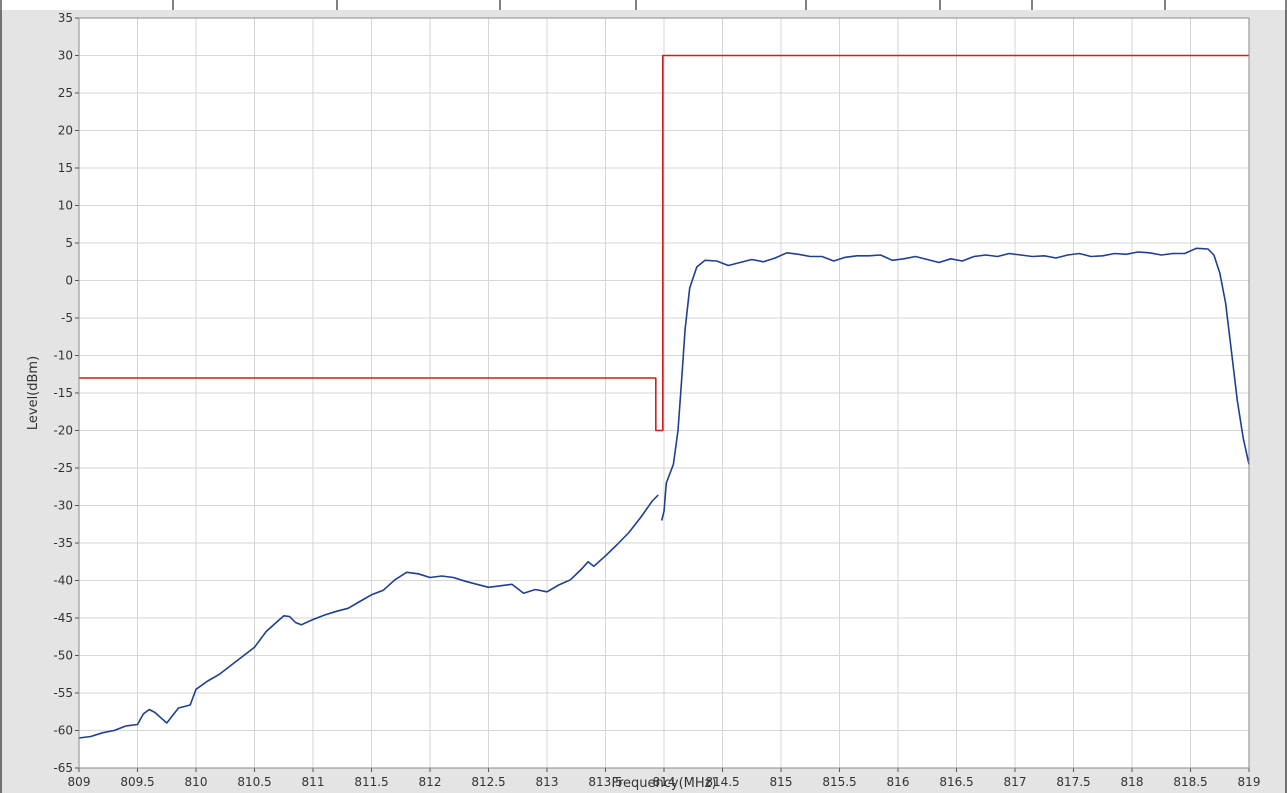  What do you see at coordinates (956, 782) in the screenshot?
I see `x-tick-label: 816.5` at bounding box center [956, 782].